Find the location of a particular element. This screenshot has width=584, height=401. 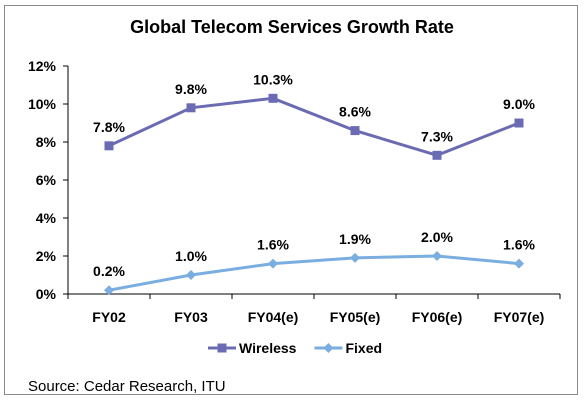

y-tick-label: 12% is located at coordinates (42, 66).